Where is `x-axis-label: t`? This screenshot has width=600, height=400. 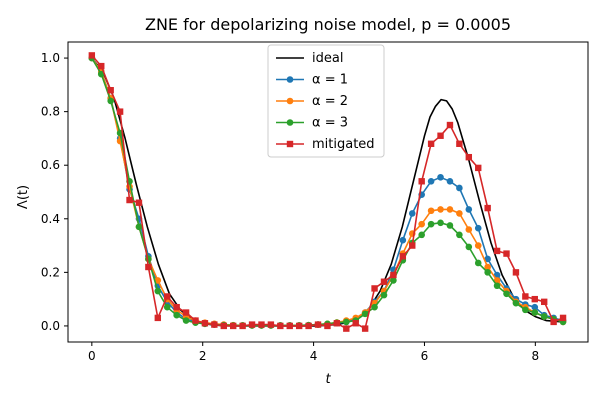
x-axis-label: t is located at coordinates (328, 379).